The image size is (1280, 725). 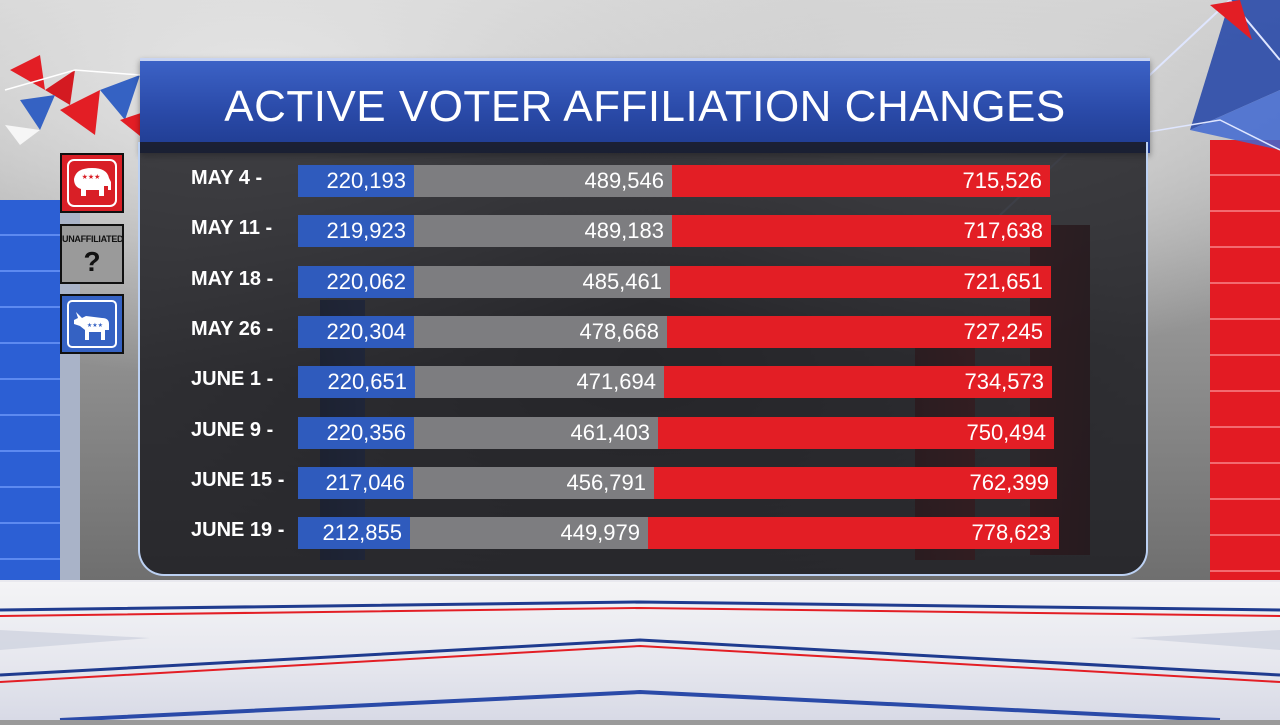 I want to click on legend-democrat: ★★★, so click(x=92, y=324).